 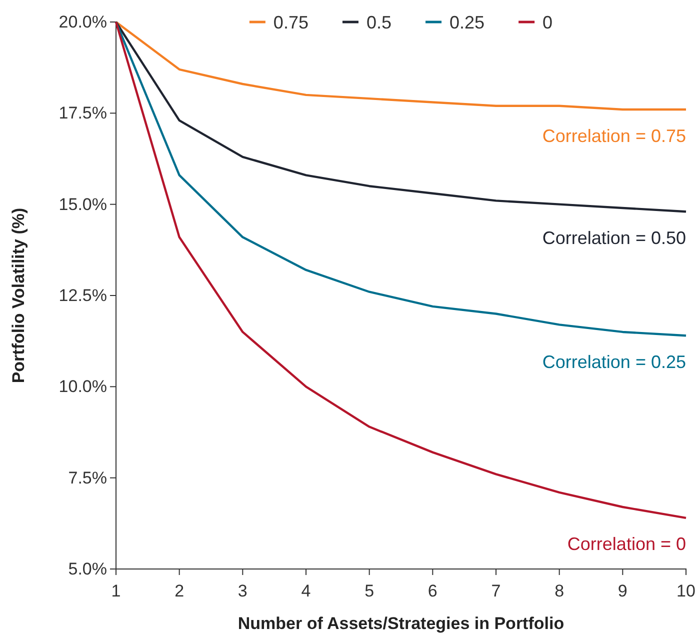 What do you see at coordinates (116, 591) in the screenshot?
I see `x-tick-label: 1` at bounding box center [116, 591].